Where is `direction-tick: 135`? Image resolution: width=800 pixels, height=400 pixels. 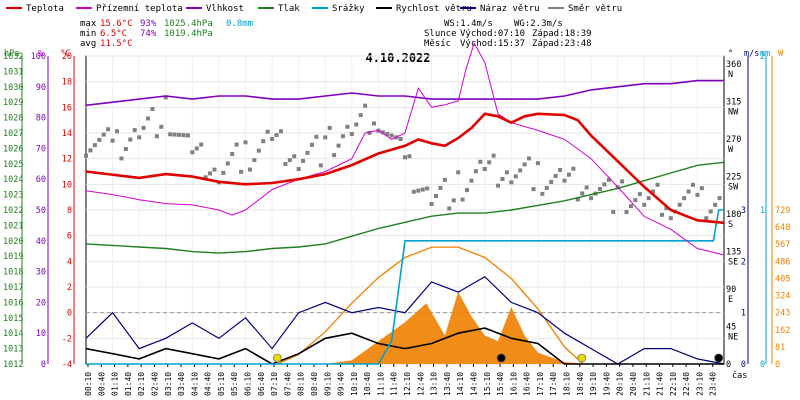
direction-tick: 135 is located at coordinates (733, 253).